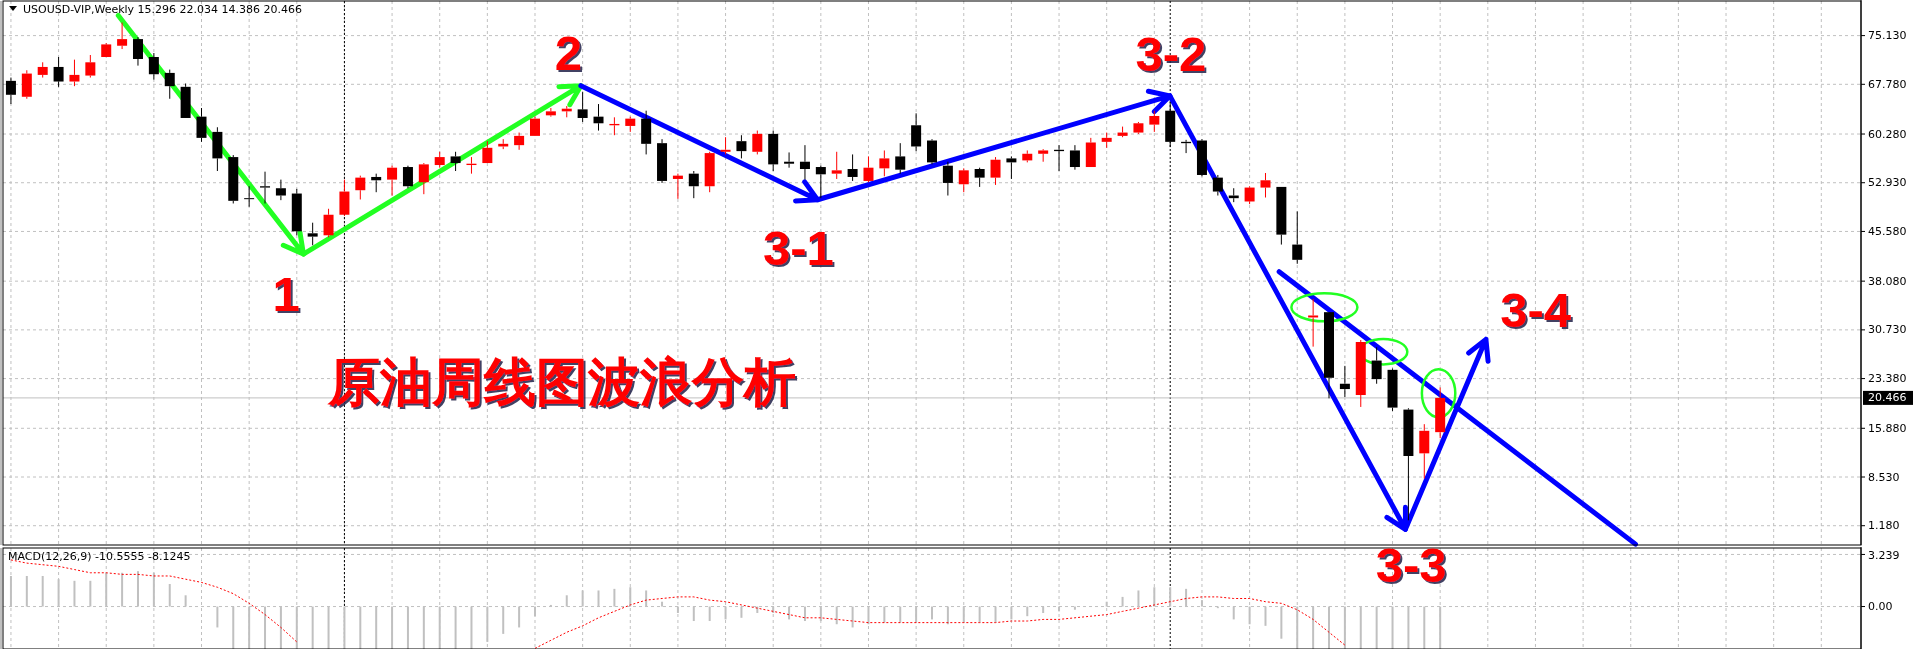 The width and height of the screenshot is (1920, 649). Describe the element at coordinates (1887, 84) in the screenshot. I see `y-tick-label: 67.780` at that location.